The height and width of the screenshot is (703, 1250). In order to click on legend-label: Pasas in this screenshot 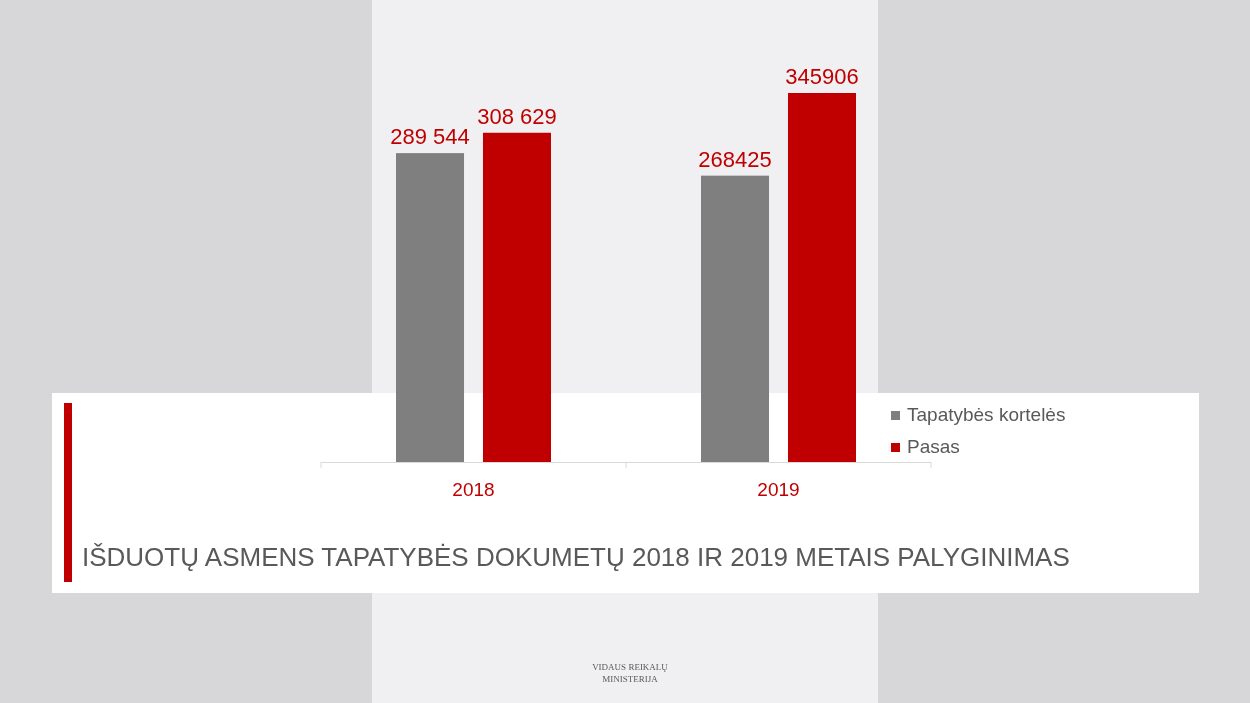, I will do `click(933, 447)`.